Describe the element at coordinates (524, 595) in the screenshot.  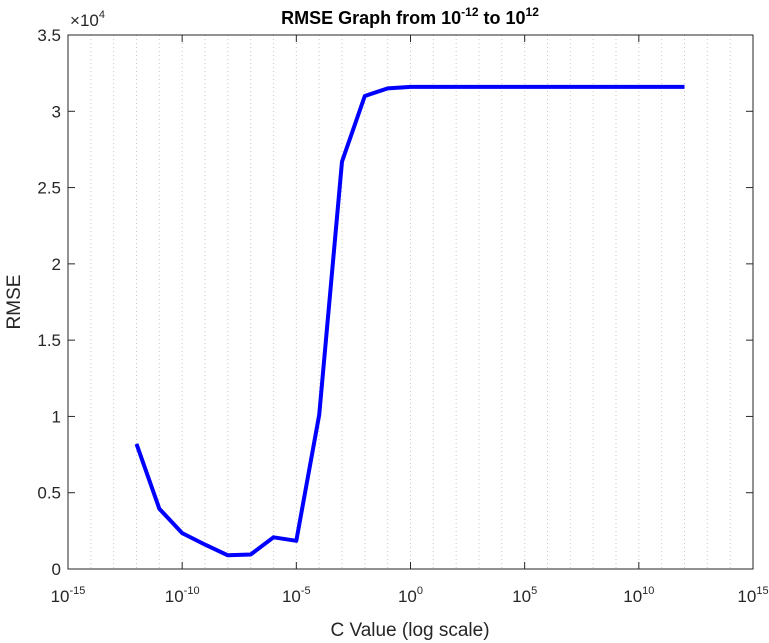
I see `x-tick-label: 10⁵` at that location.